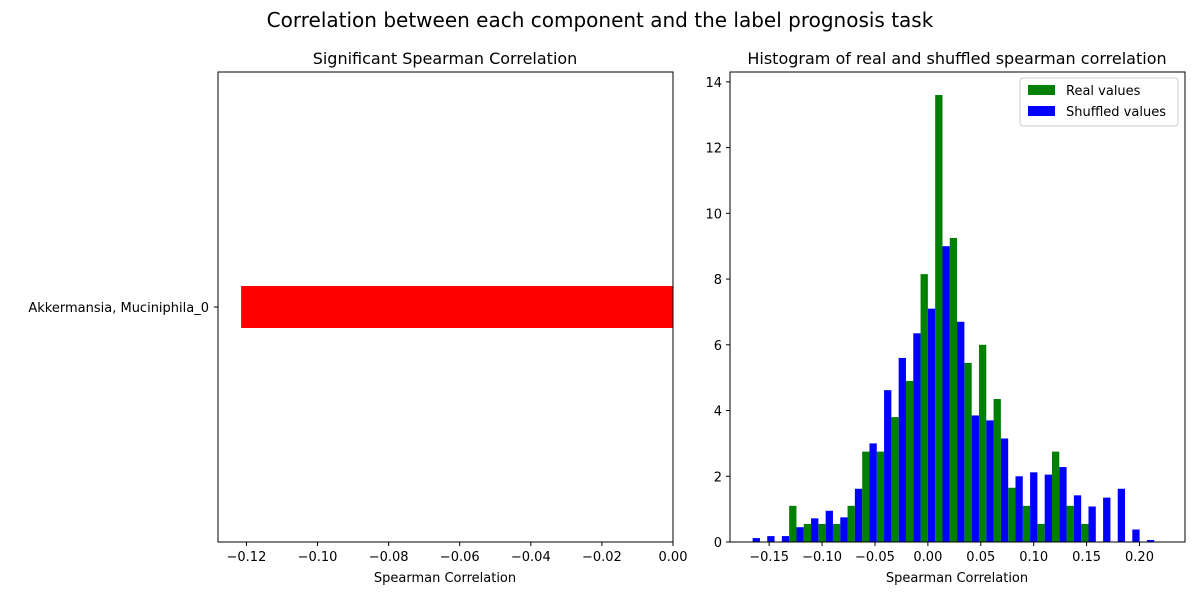  What do you see at coordinates (1116, 112) in the screenshot?
I see `legend-label-shuffled: Shuffled values` at bounding box center [1116, 112].